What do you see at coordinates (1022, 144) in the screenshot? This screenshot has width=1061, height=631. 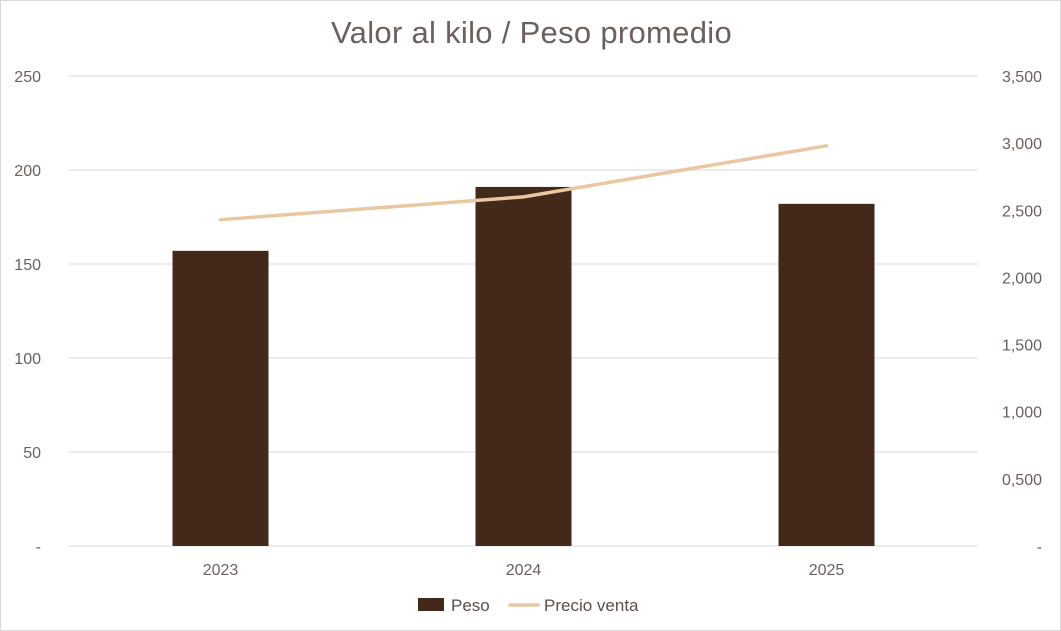 I see `y-right-tick-label: 3,000` at bounding box center [1022, 144].